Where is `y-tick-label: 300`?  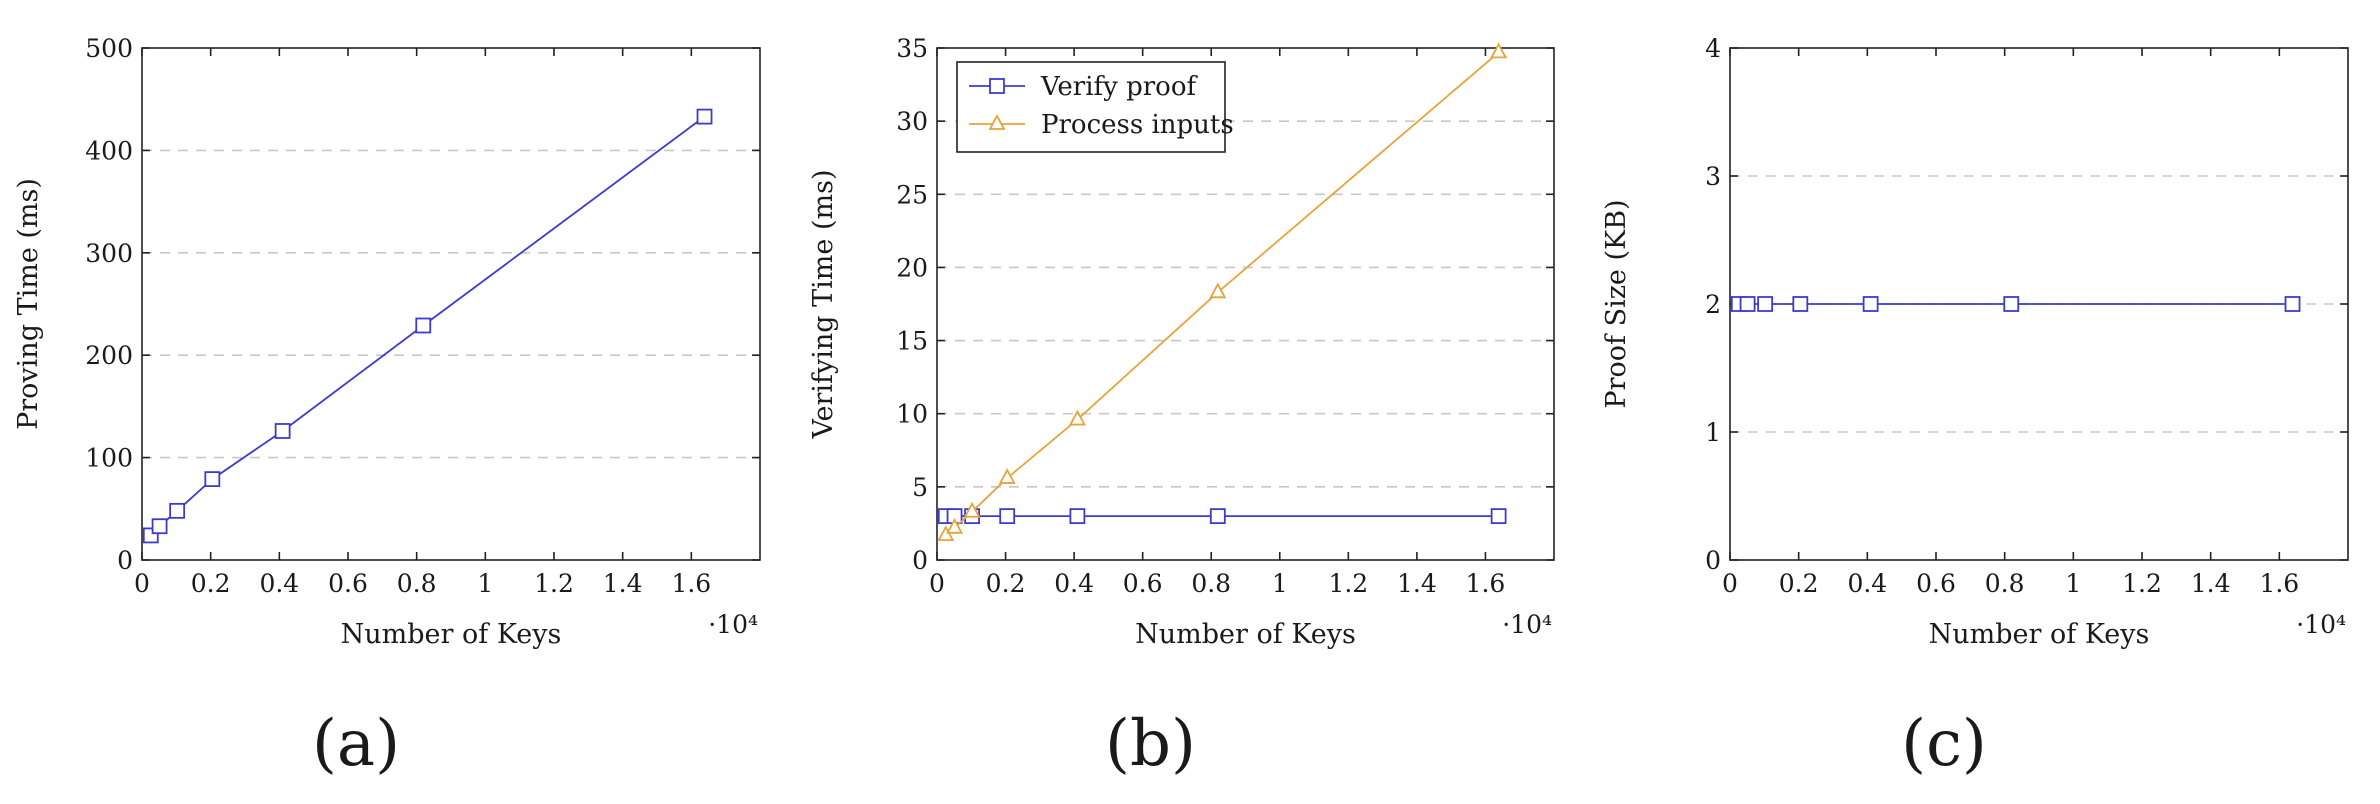 y-tick-label: 300 is located at coordinates (109, 253).